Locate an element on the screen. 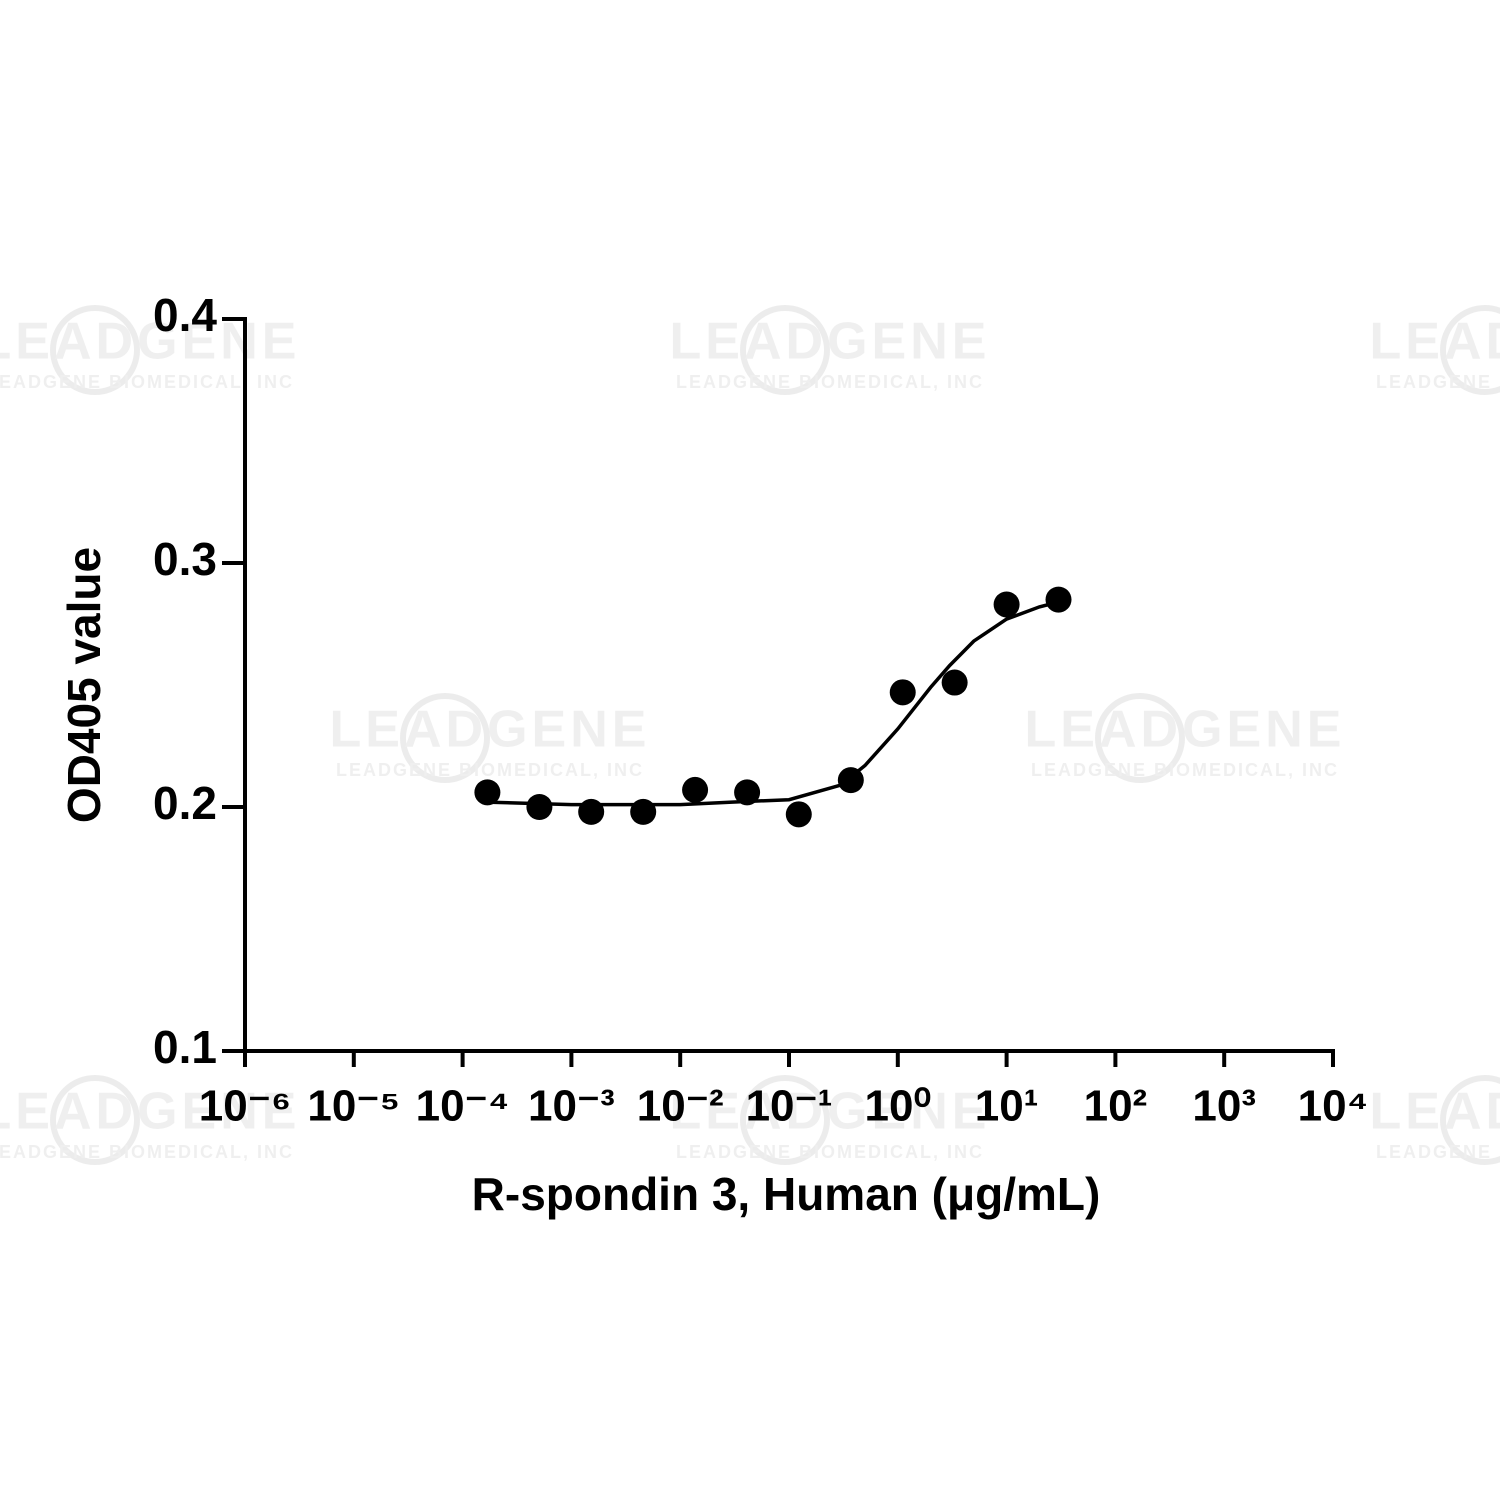  y-tick-label: 0.3 is located at coordinates (185, 559).